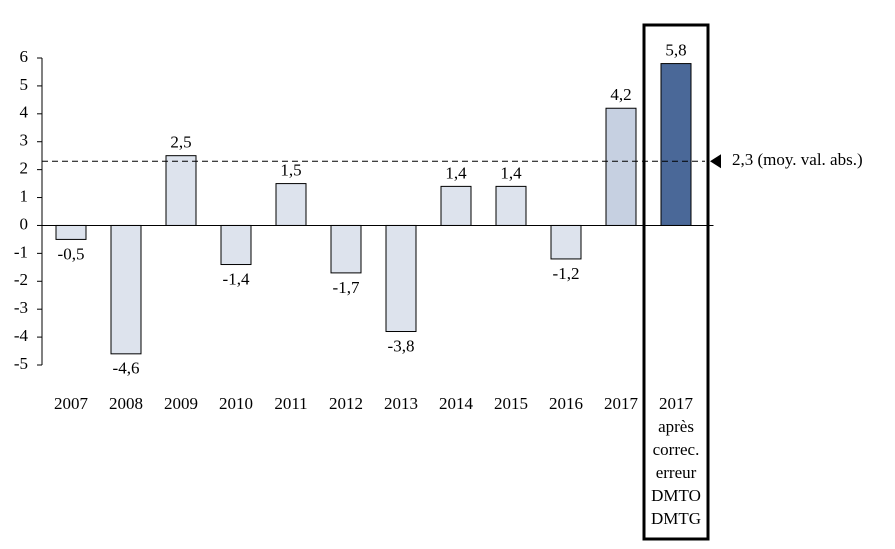 This screenshot has height=549, width=895. Describe the element at coordinates (126, 368) in the screenshot. I see `value-label: -4,6` at that location.